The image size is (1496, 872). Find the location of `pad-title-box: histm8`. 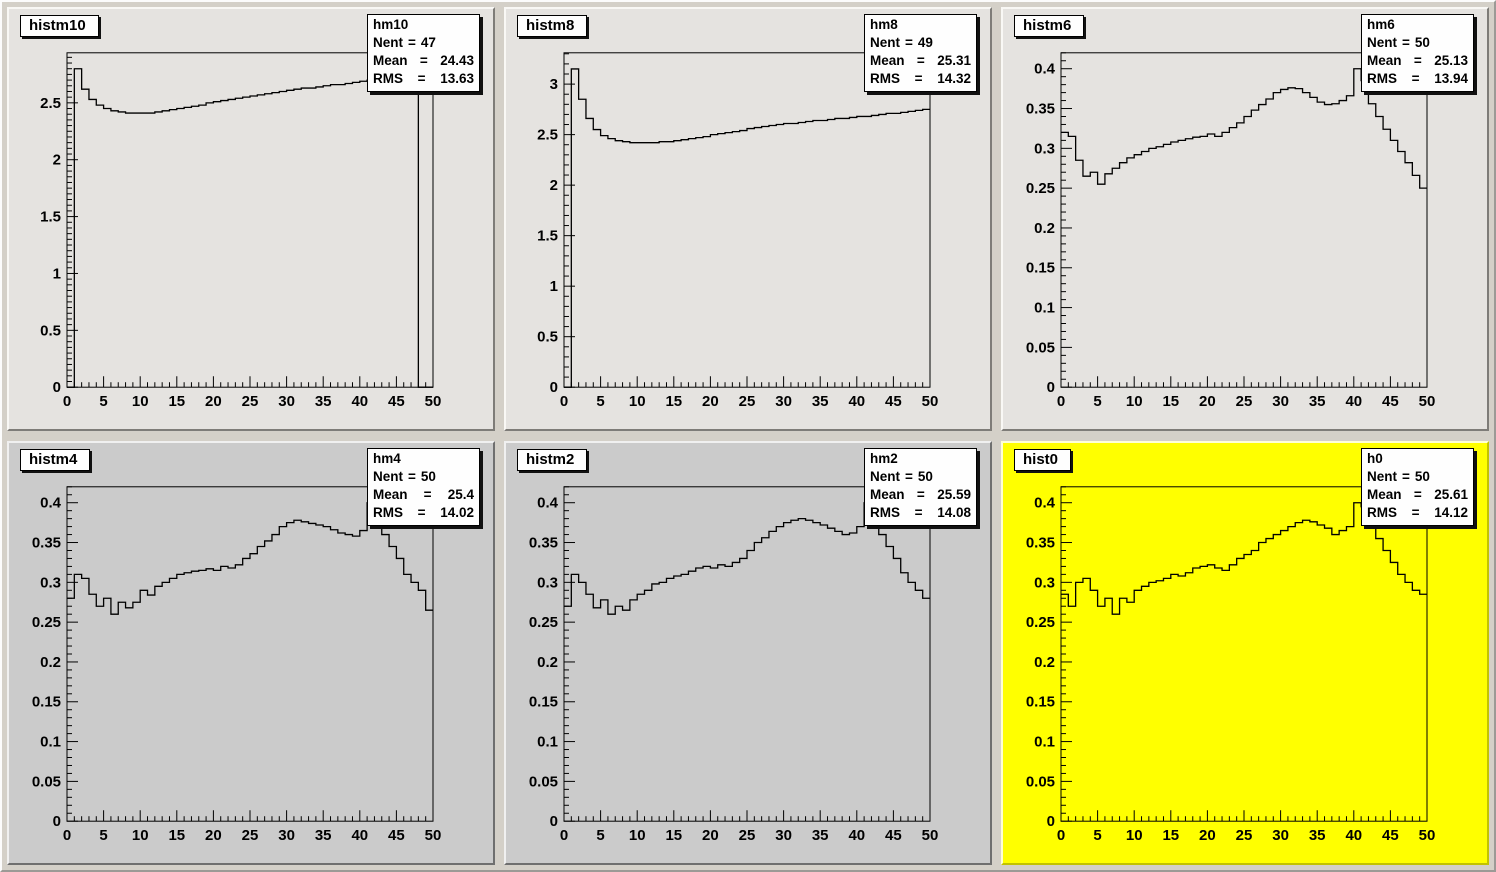

pad-title-box: histm8 is located at coordinates (552, 26).